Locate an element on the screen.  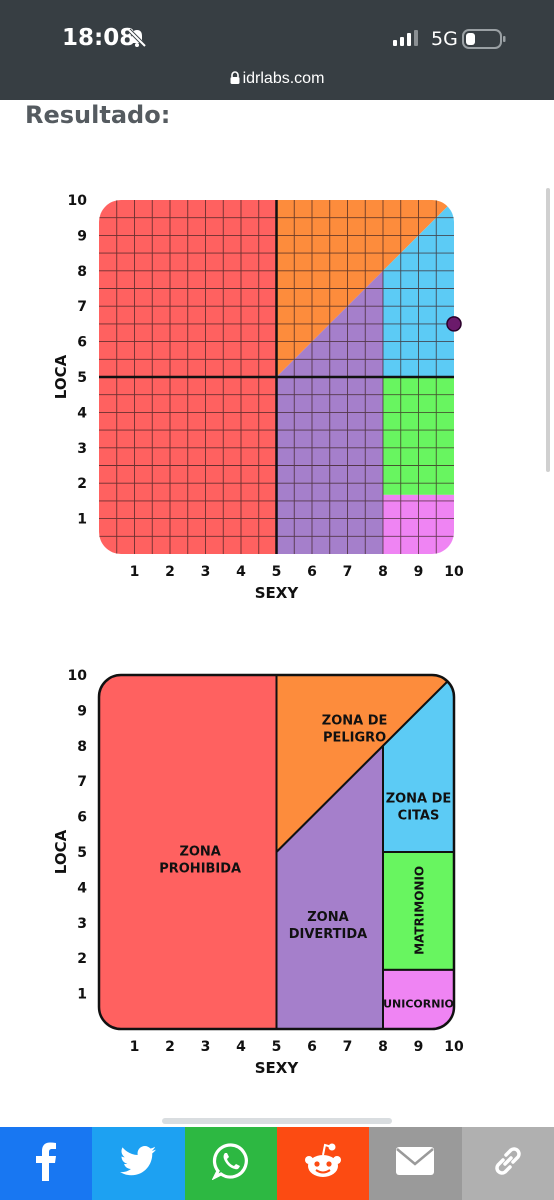
battery-icon is located at coordinates (484, 41).